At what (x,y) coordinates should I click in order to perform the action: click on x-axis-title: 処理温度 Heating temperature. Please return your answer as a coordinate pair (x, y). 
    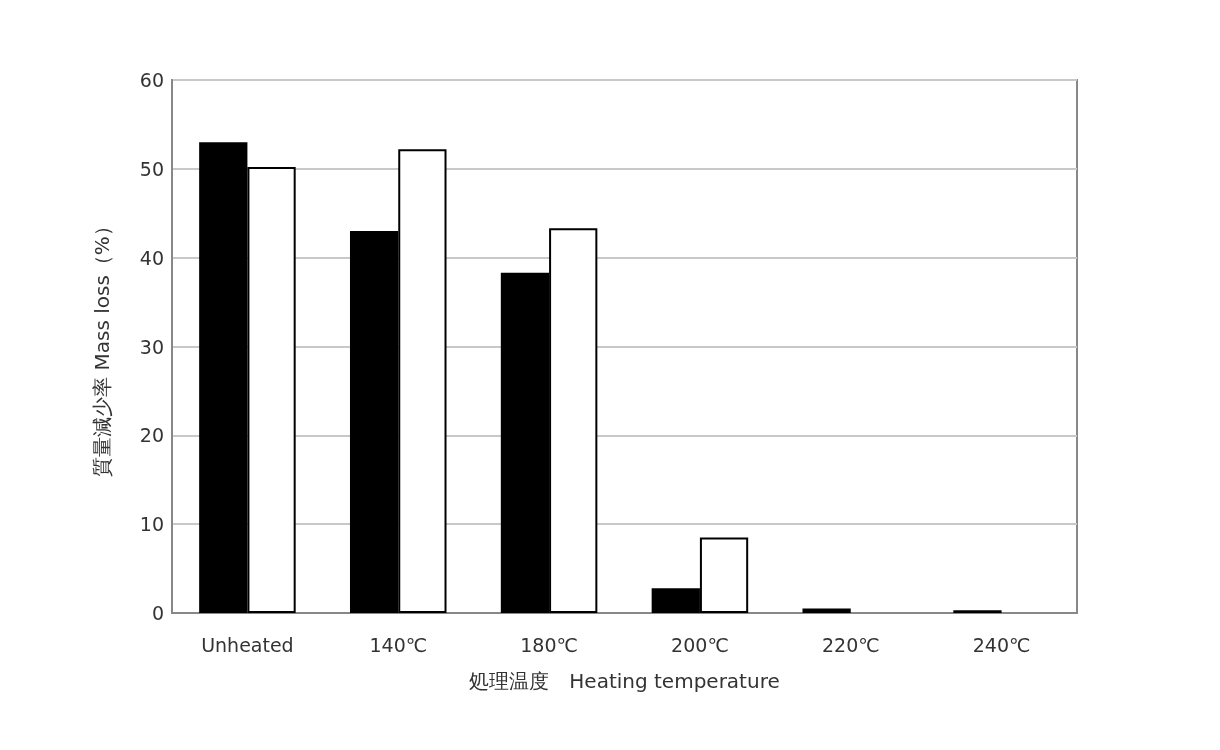
    Looking at the image, I should click on (624, 681).